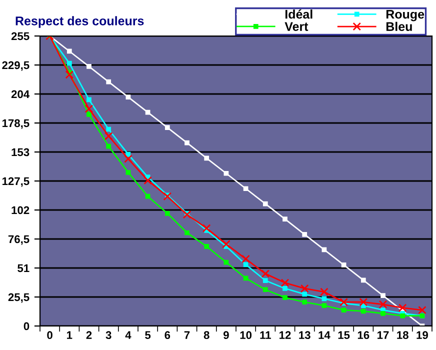 The height and width of the screenshot is (350, 436). I want to click on x-tick-label: 0, so click(49, 335).